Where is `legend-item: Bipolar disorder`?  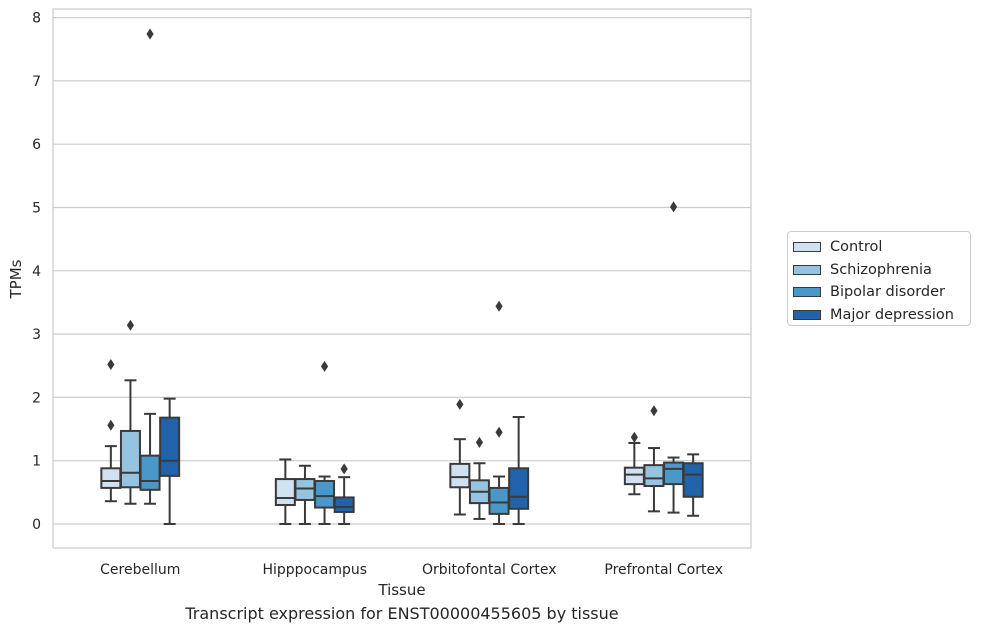
legend-item: Bipolar disorder is located at coordinates (881, 292).